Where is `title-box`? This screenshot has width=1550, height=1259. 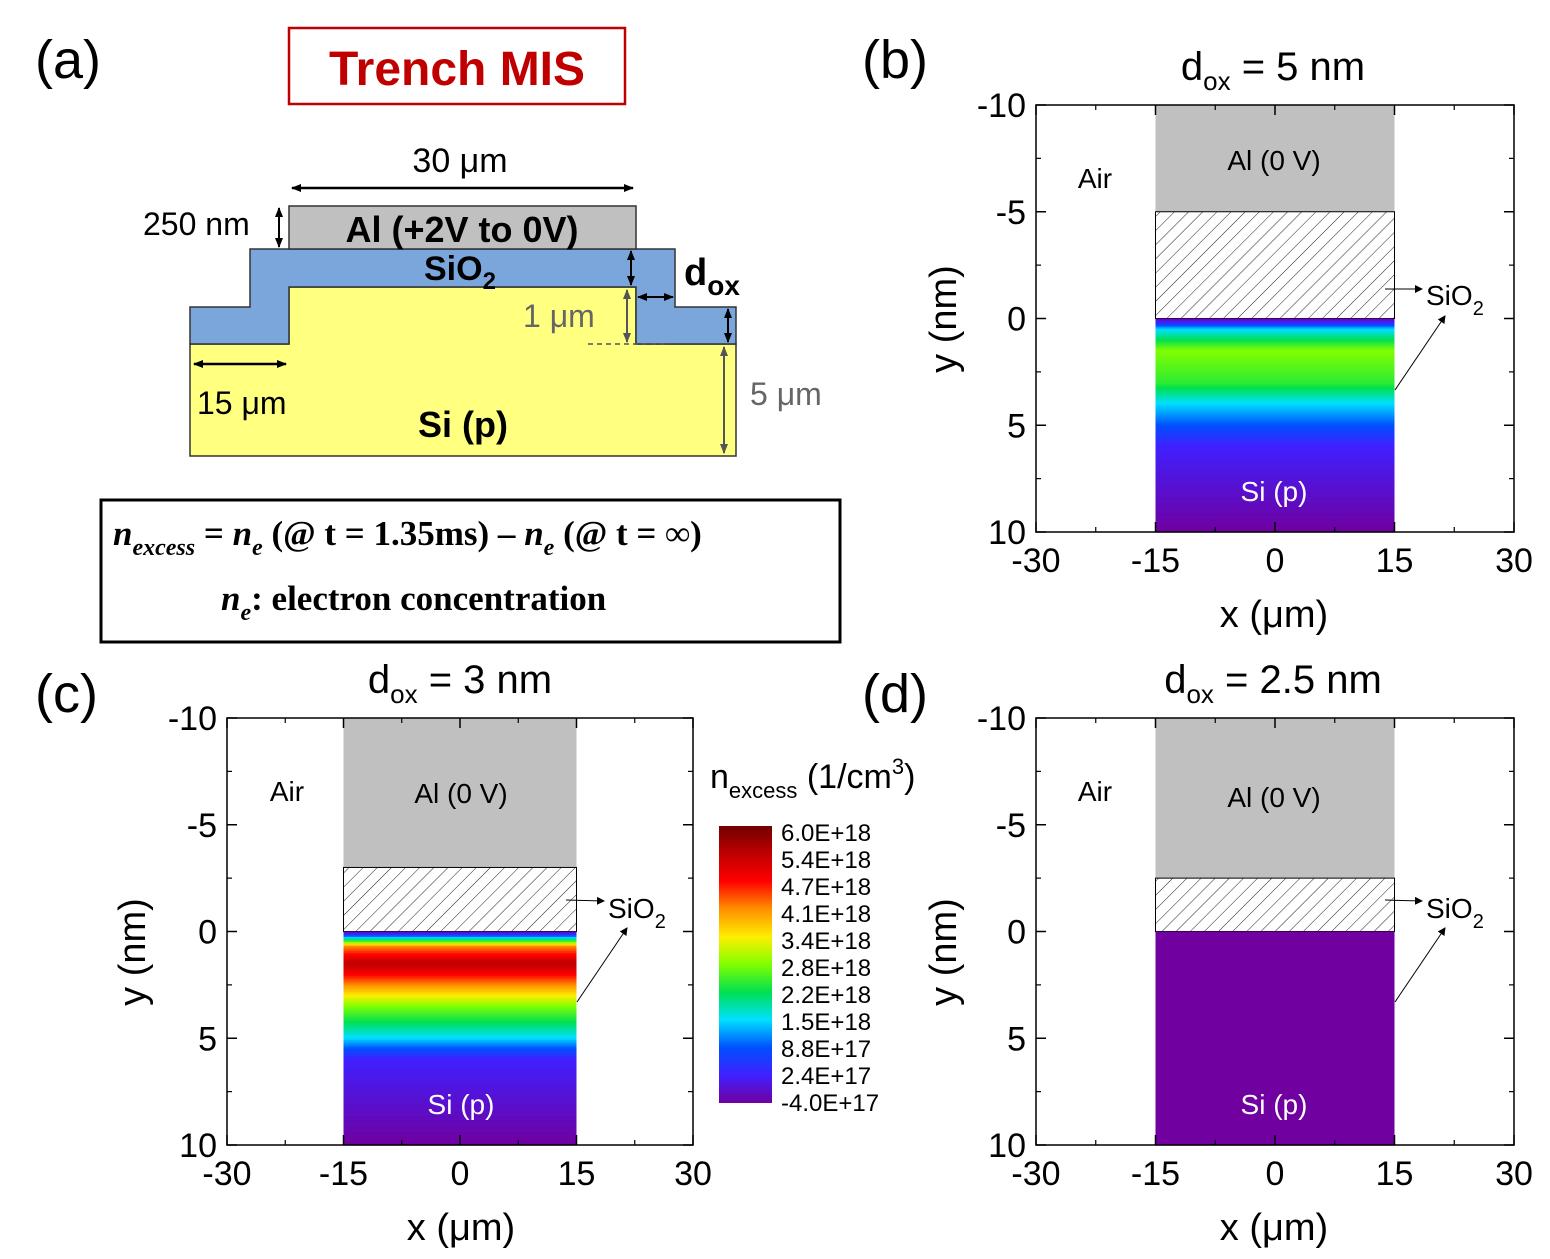
title-box is located at coordinates (457, 66).